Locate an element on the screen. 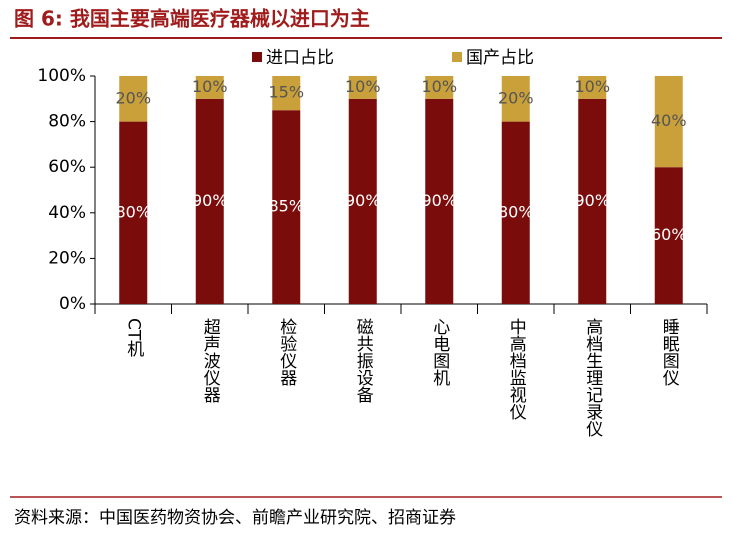 The image size is (732, 540). x-tick-label: 心电图机 is located at coordinates (439, 352).